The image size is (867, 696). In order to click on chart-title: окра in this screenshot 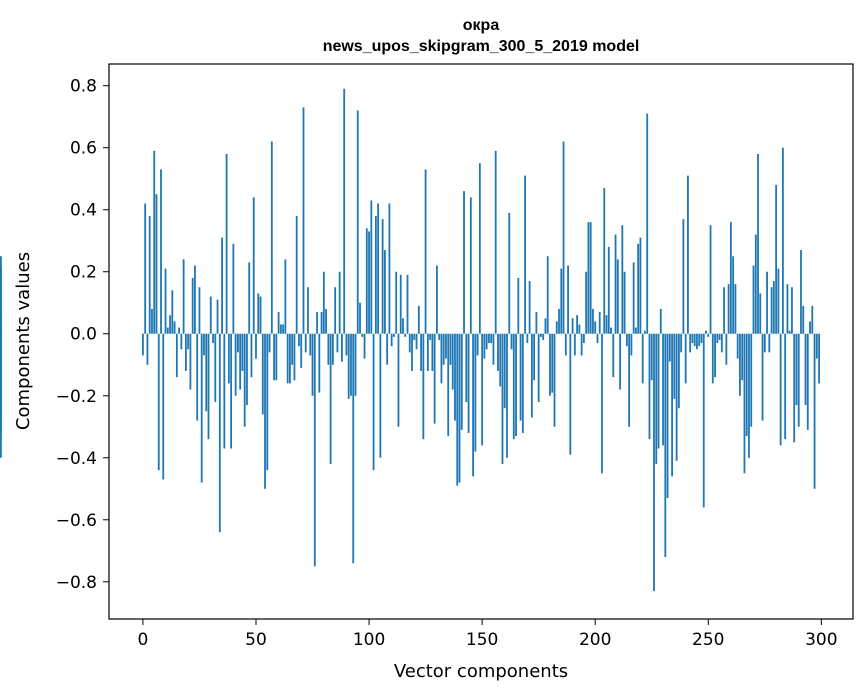, I will do `click(481, 25)`.